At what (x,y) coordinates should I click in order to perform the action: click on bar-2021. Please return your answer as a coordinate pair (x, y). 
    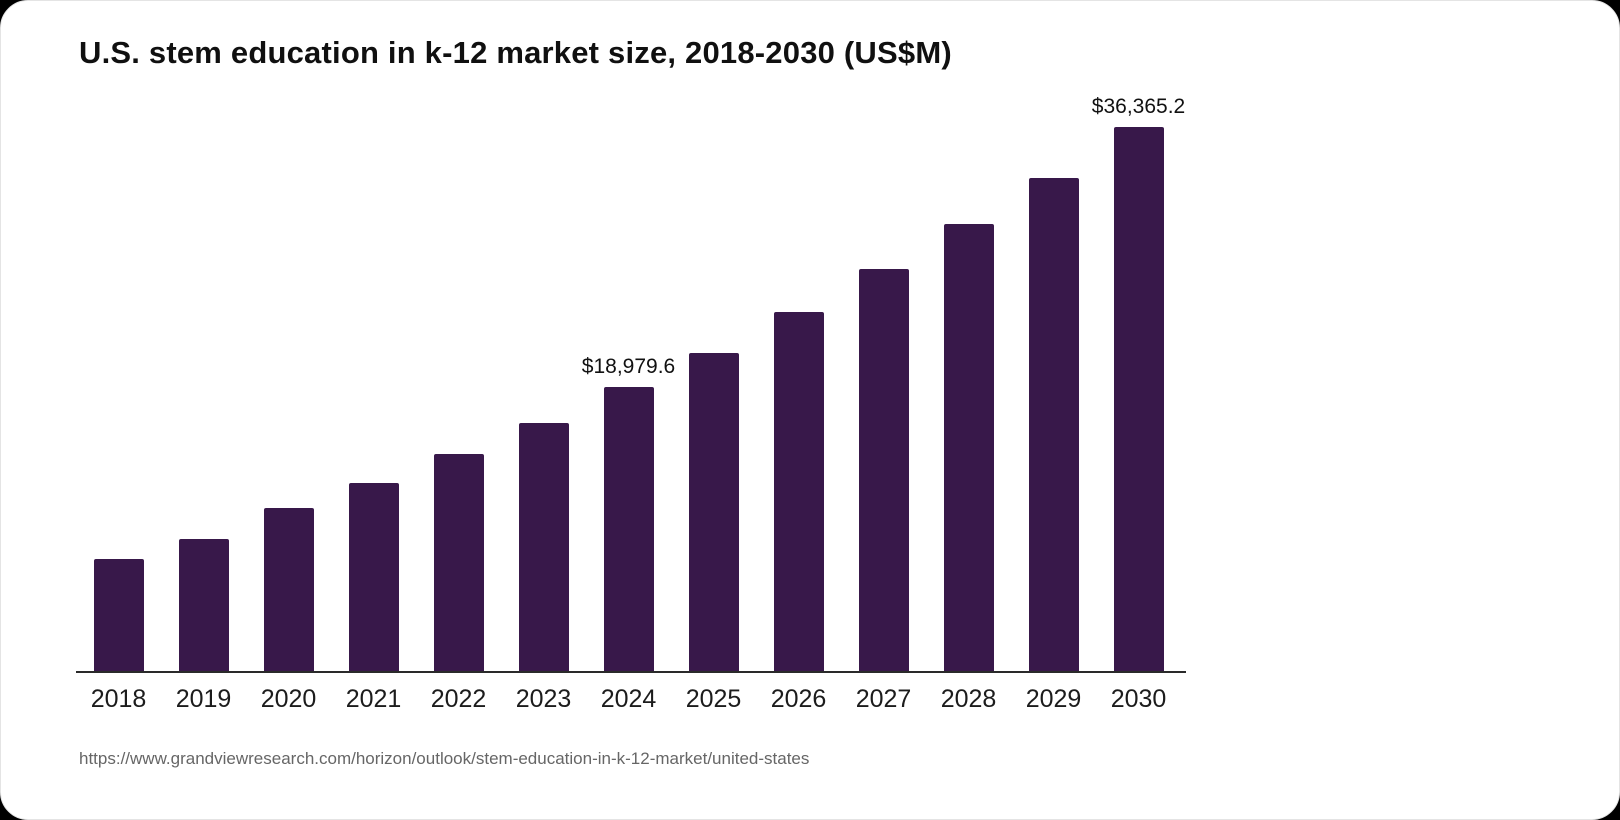
    Looking at the image, I should click on (373, 576).